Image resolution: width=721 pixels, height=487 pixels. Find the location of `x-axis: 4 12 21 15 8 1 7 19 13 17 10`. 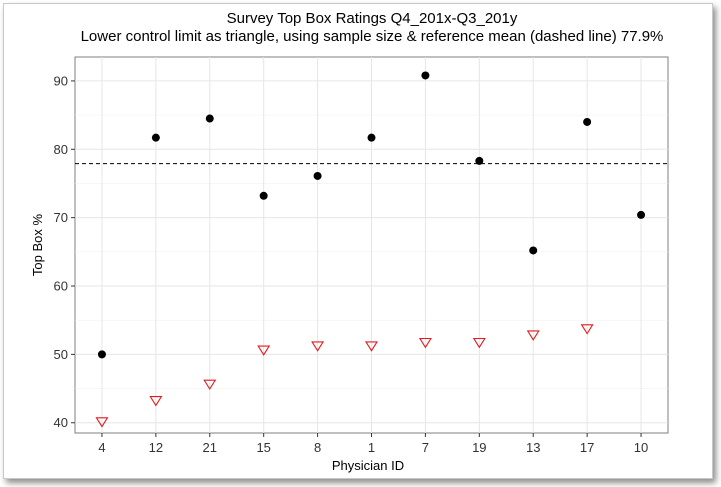

x-axis: 4 12 21 15 8 1 7 19 13 17 10 is located at coordinates (373, 444).